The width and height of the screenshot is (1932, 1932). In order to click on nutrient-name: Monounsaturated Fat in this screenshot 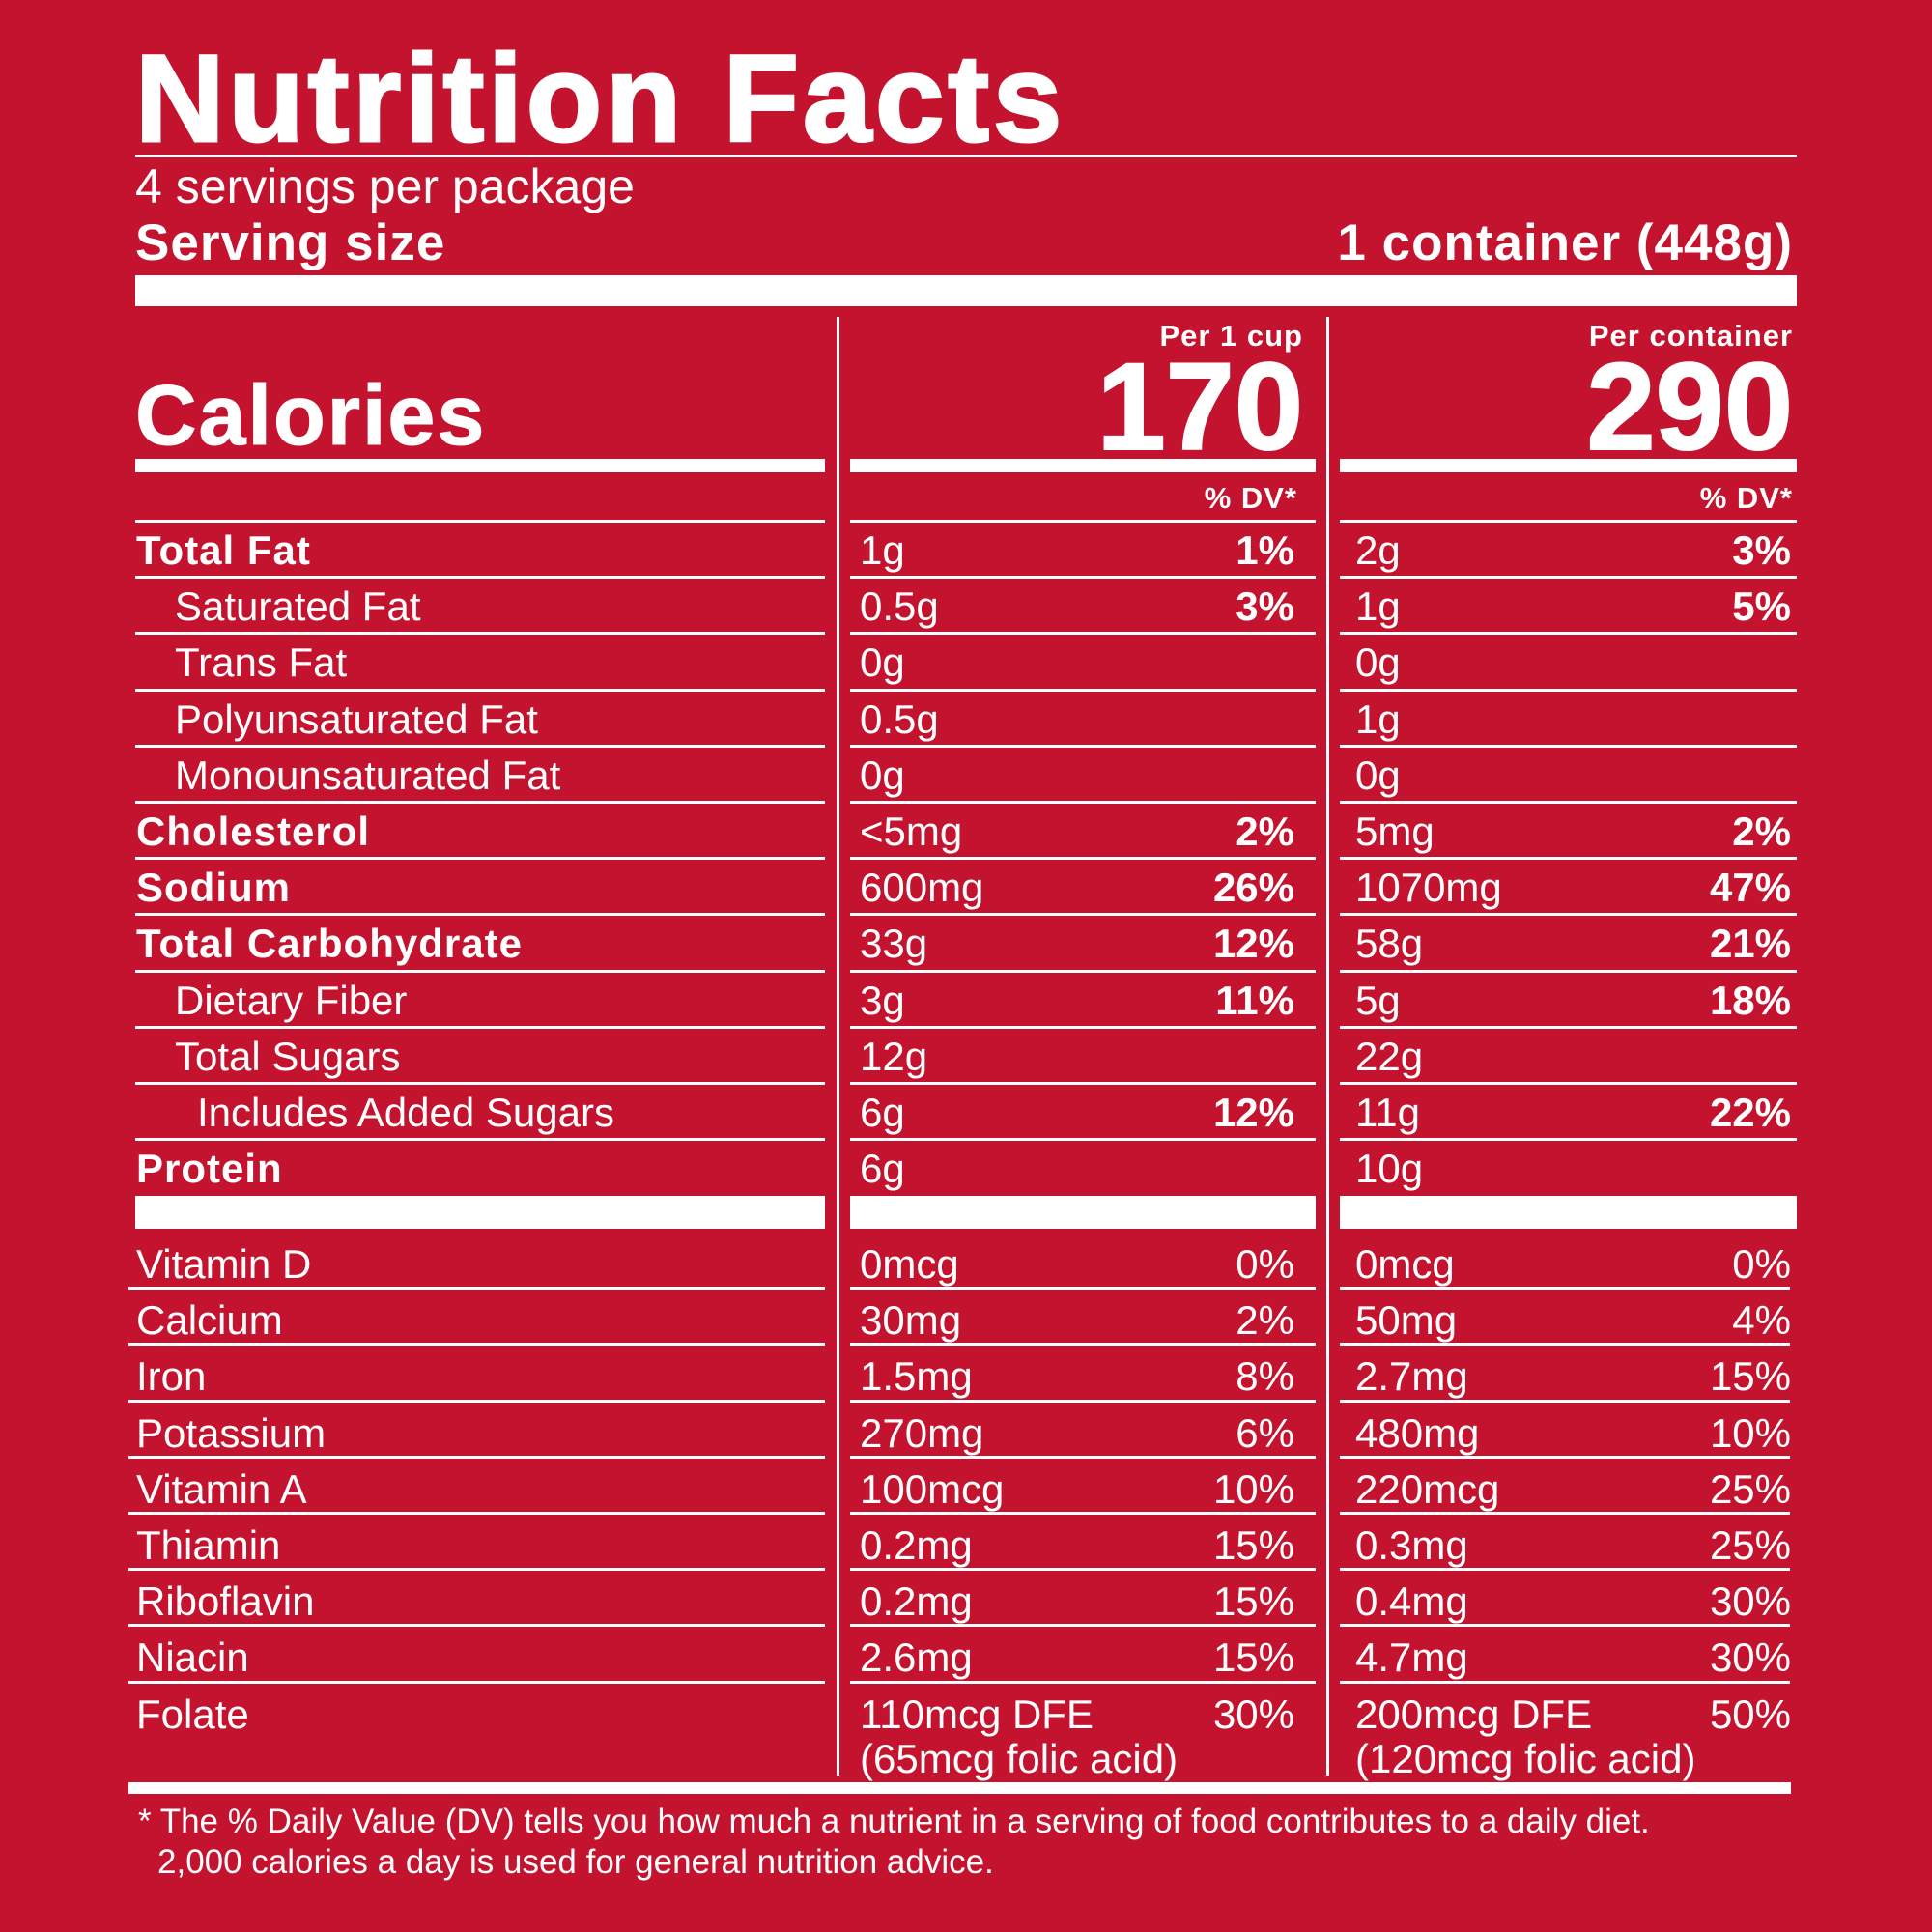, I will do `click(368, 775)`.